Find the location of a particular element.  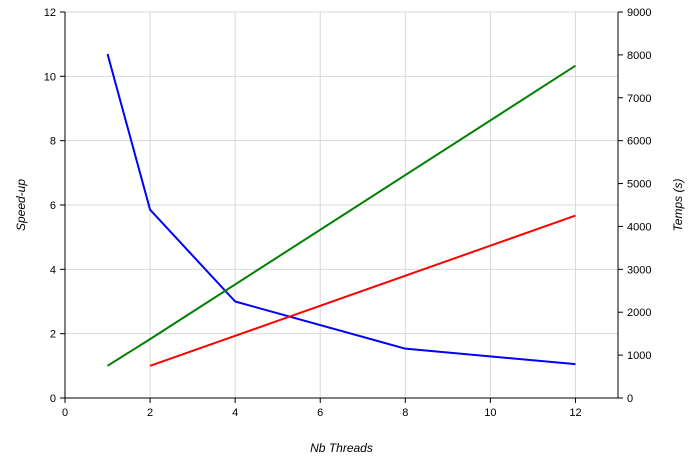

y2-tick-label: 0 is located at coordinates (630, 399).